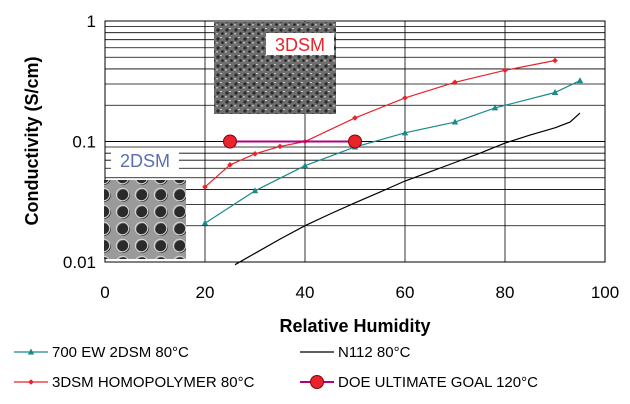 This screenshot has height=404, width=630. What do you see at coordinates (145, 161) in the screenshot?
I see `inset-2dsm-label: 2DSM` at bounding box center [145, 161].